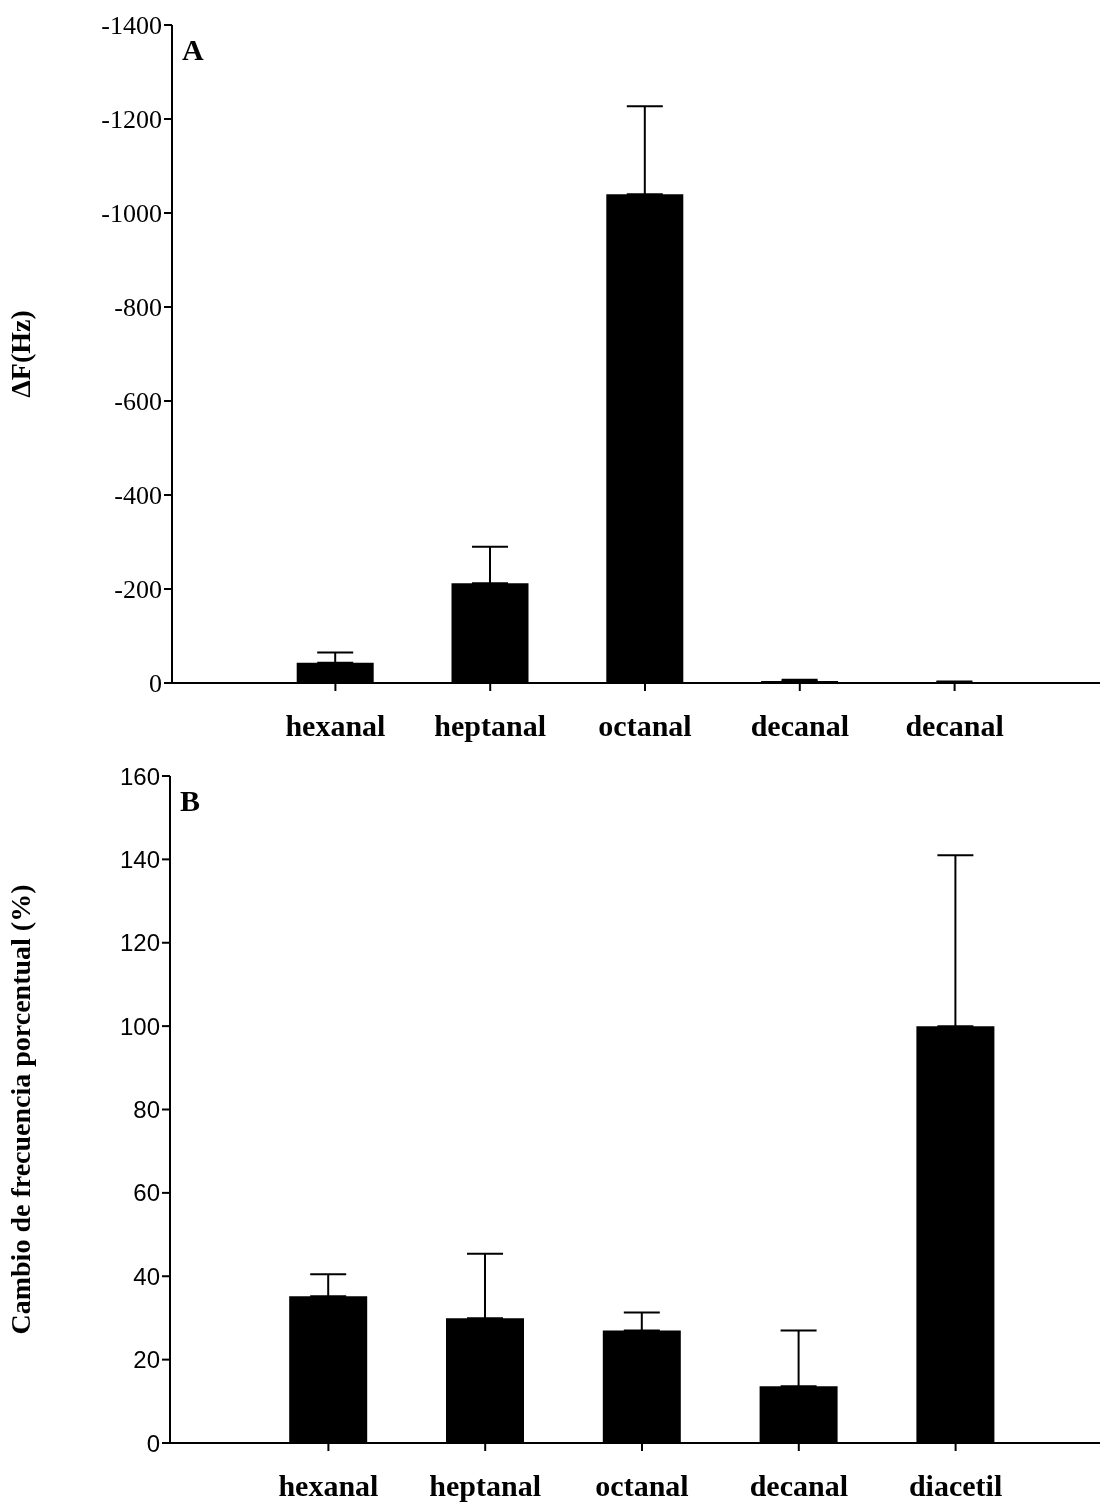 This screenshot has height=1506, width=1102. I want to click on y-tick-label: 60, so click(146, 1193).